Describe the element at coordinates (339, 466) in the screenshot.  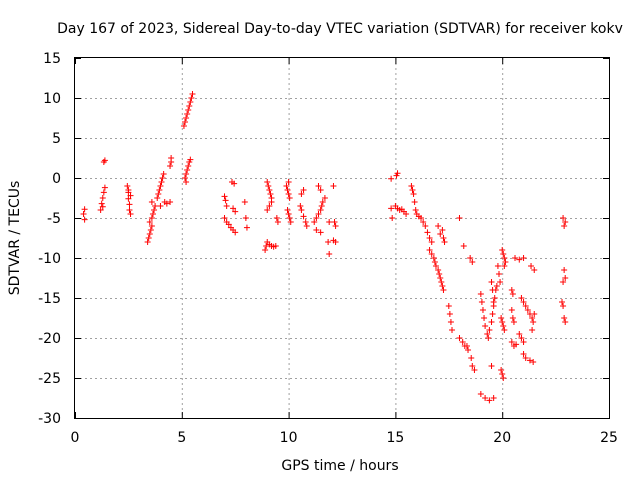
I see `x-axis-title: GPS time / hours` at that location.